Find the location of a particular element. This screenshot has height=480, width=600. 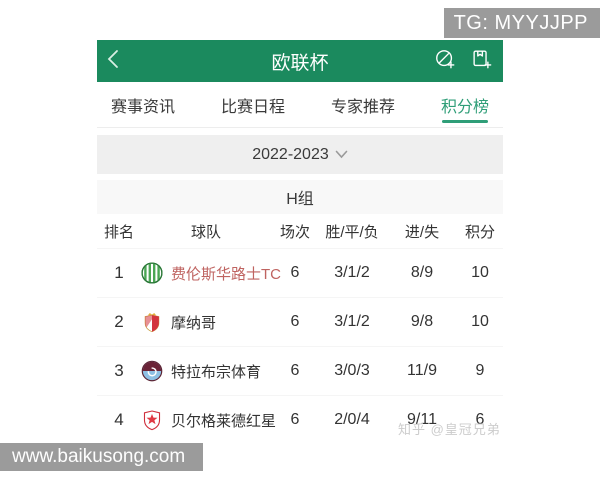

rank-value: 3 is located at coordinates (119, 370).